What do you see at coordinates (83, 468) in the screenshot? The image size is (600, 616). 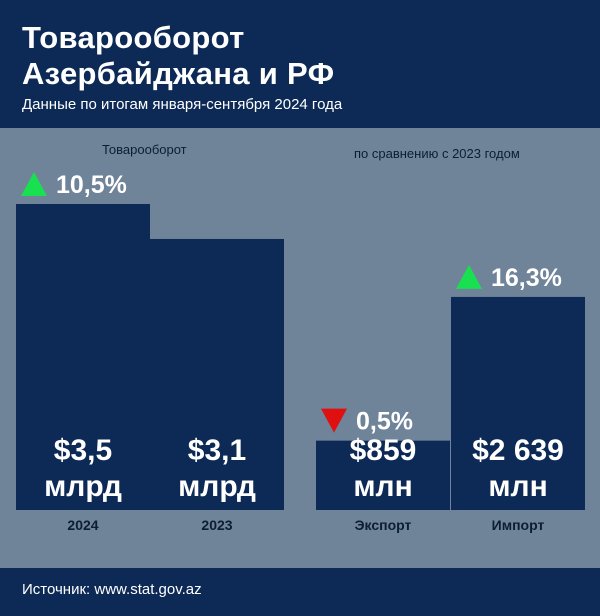 I see `value-label-2024: $3,5 млрд` at bounding box center [83, 468].